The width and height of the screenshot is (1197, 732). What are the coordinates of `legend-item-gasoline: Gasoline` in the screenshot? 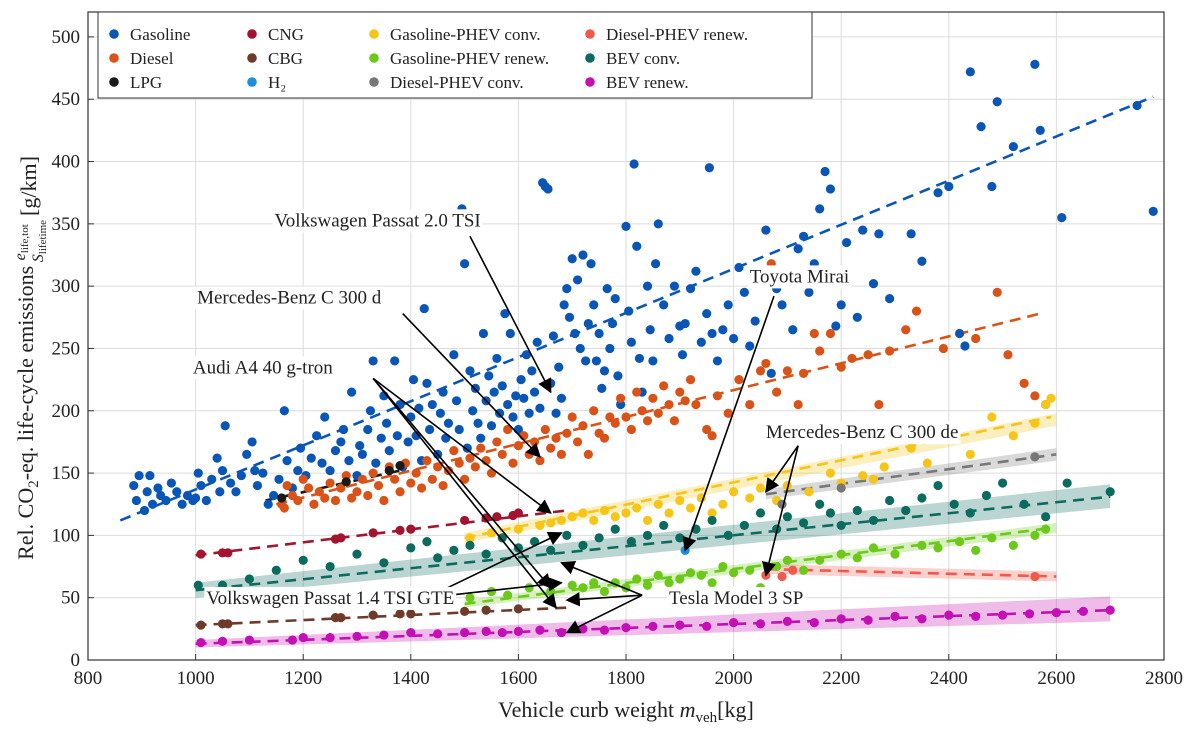 It's located at (149, 34).